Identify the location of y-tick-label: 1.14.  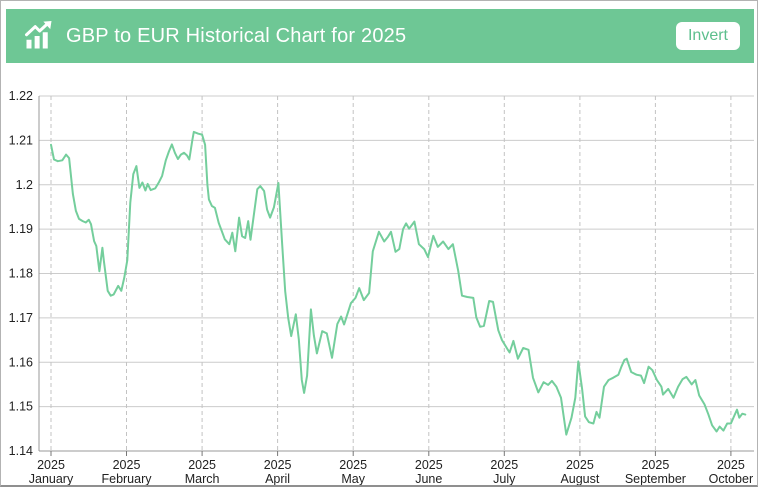
(21, 451).